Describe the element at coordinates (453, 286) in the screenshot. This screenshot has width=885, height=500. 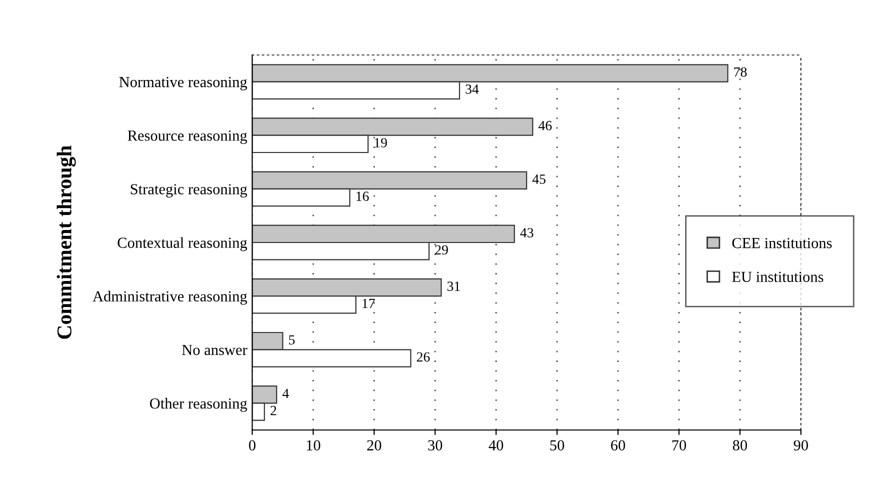
I see `data-label: 31` at that location.